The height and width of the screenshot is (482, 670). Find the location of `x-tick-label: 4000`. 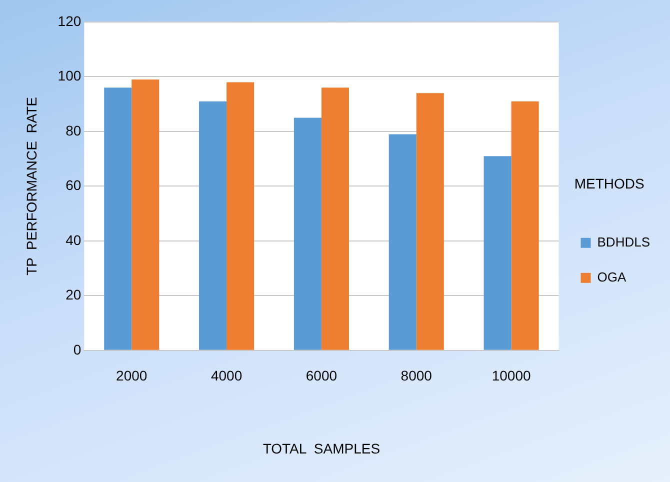

x-tick-label: 4000 is located at coordinates (226, 376).